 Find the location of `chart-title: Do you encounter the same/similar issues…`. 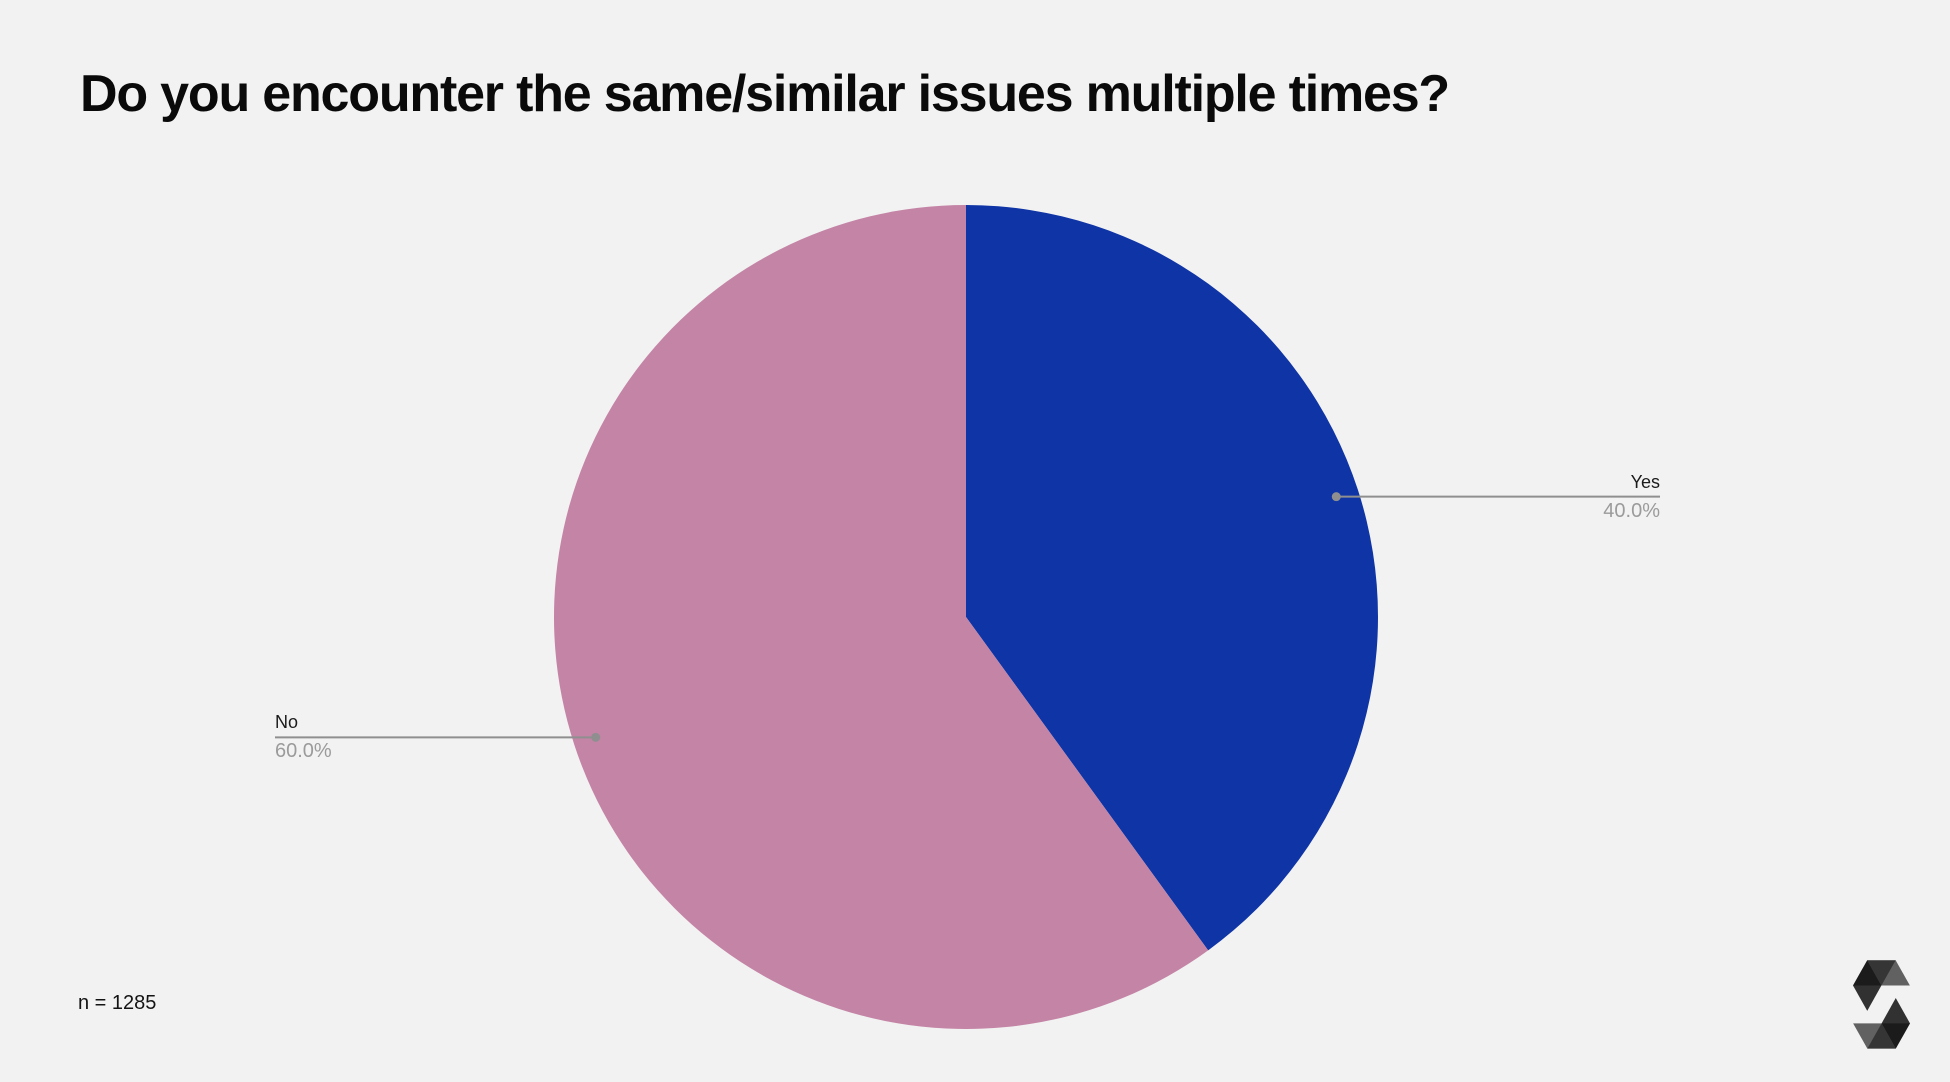

chart-title: Do you encounter the same/similar issues… is located at coordinates (765, 94).